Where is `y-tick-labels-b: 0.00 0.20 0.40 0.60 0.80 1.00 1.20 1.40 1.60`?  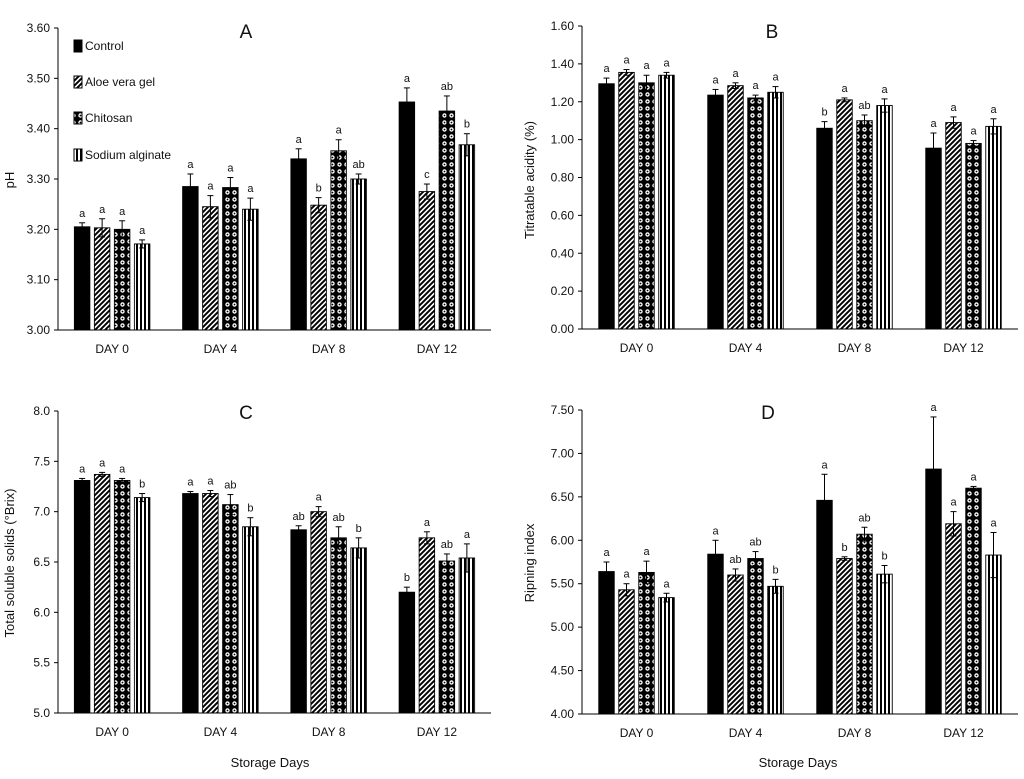 y-tick-labels-b: 0.00 0.20 0.40 0.60 0.80 1.00 1.20 1.40 1.60 is located at coordinates (566, 177).